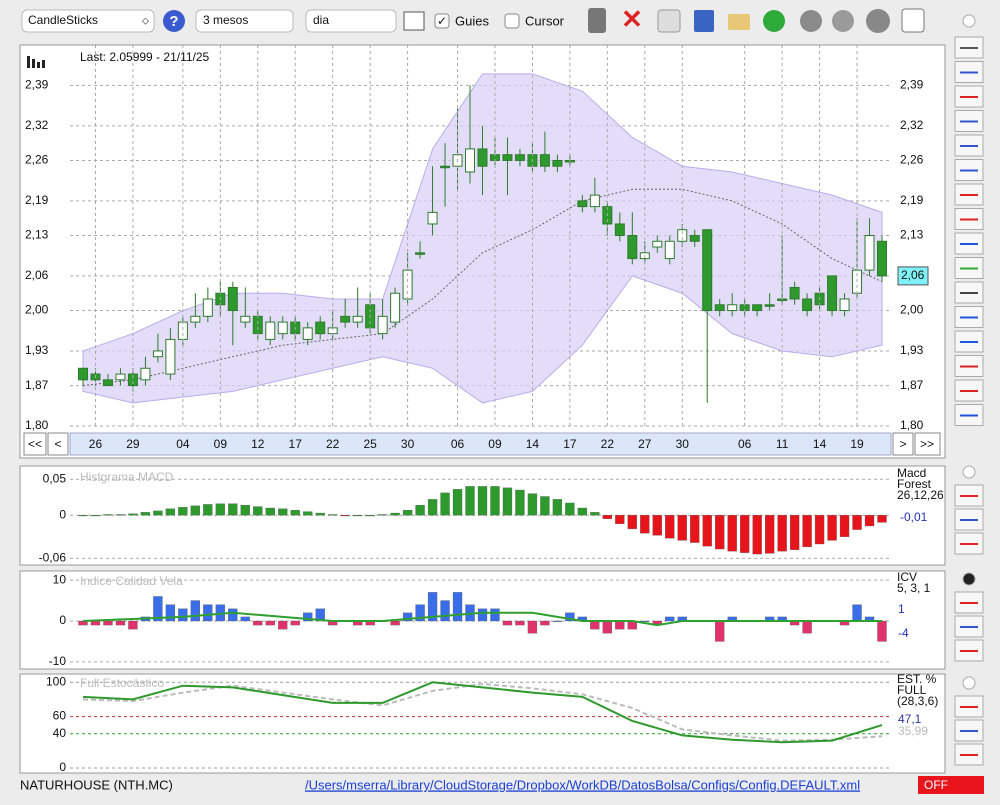  Describe the element at coordinates (951, 785) in the screenshot. I see `mode-indicator` at that location.